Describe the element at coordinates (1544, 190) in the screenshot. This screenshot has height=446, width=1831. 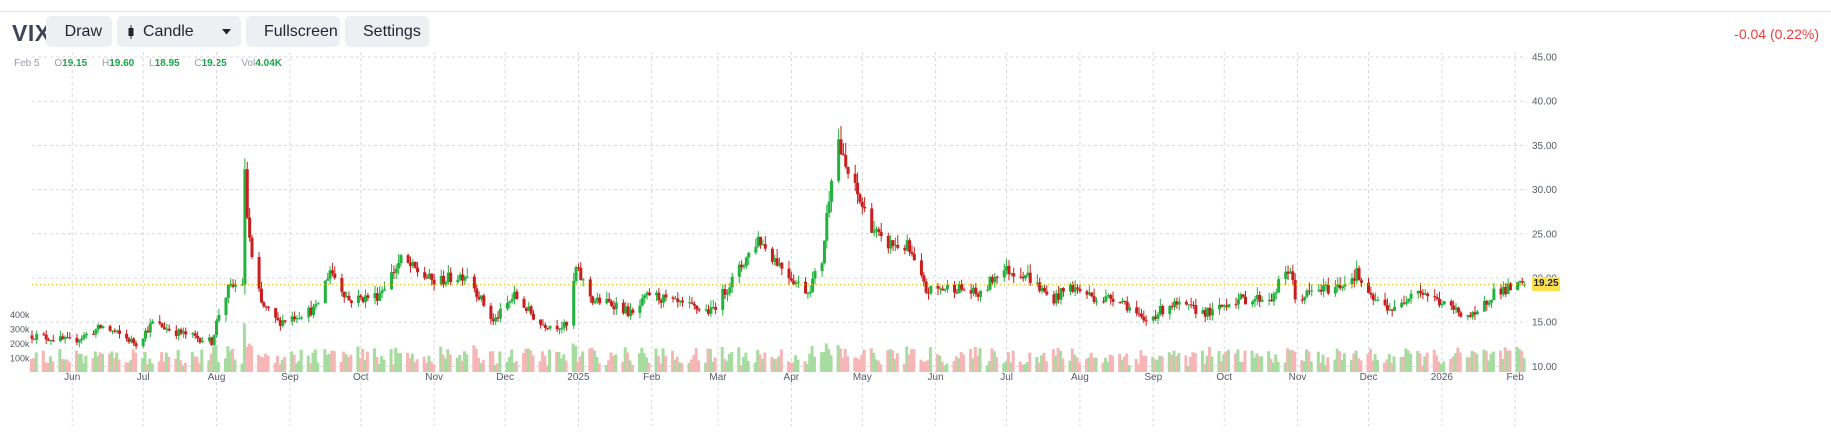
I see `y-tick-label: 30.00` at that location.